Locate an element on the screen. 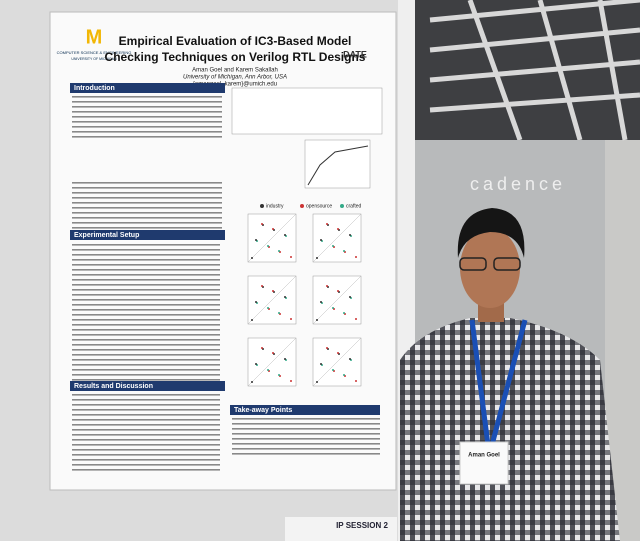  ceiling is located at coordinates (527, 70).